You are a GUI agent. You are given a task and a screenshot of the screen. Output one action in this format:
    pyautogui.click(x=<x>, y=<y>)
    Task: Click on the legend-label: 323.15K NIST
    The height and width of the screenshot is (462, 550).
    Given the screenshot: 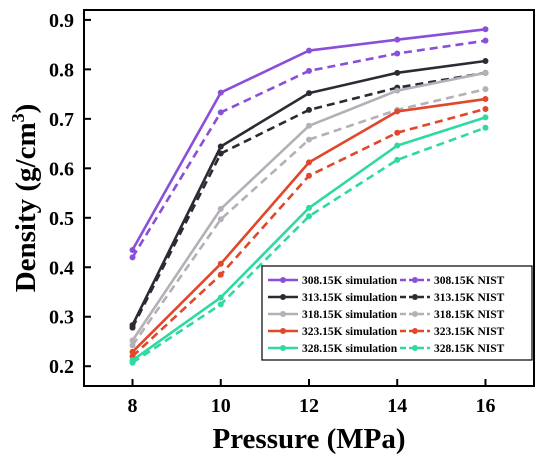 What is the action you would take?
    pyautogui.click(x=469, y=332)
    